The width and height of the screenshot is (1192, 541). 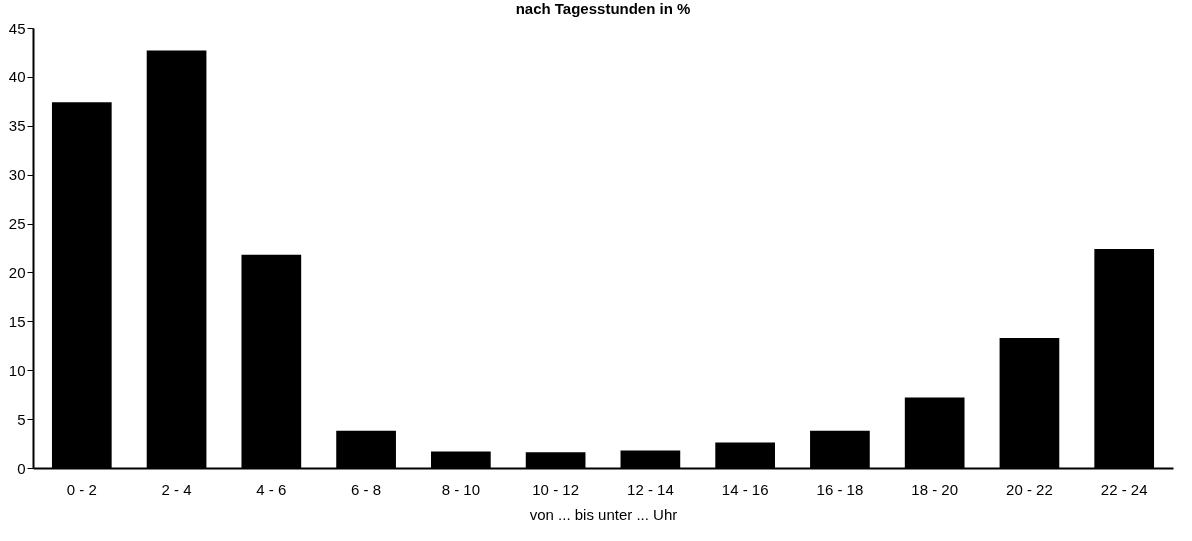 What do you see at coordinates (176, 489) in the screenshot?
I see `x-tick-label: 2 - 4` at bounding box center [176, 489].